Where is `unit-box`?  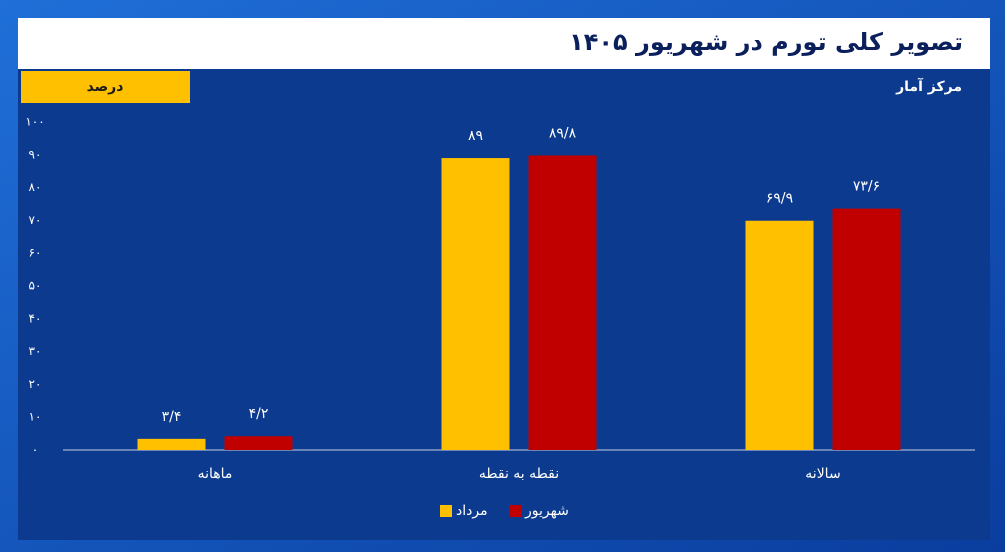
unit-box is located at coordinates (105, 87).